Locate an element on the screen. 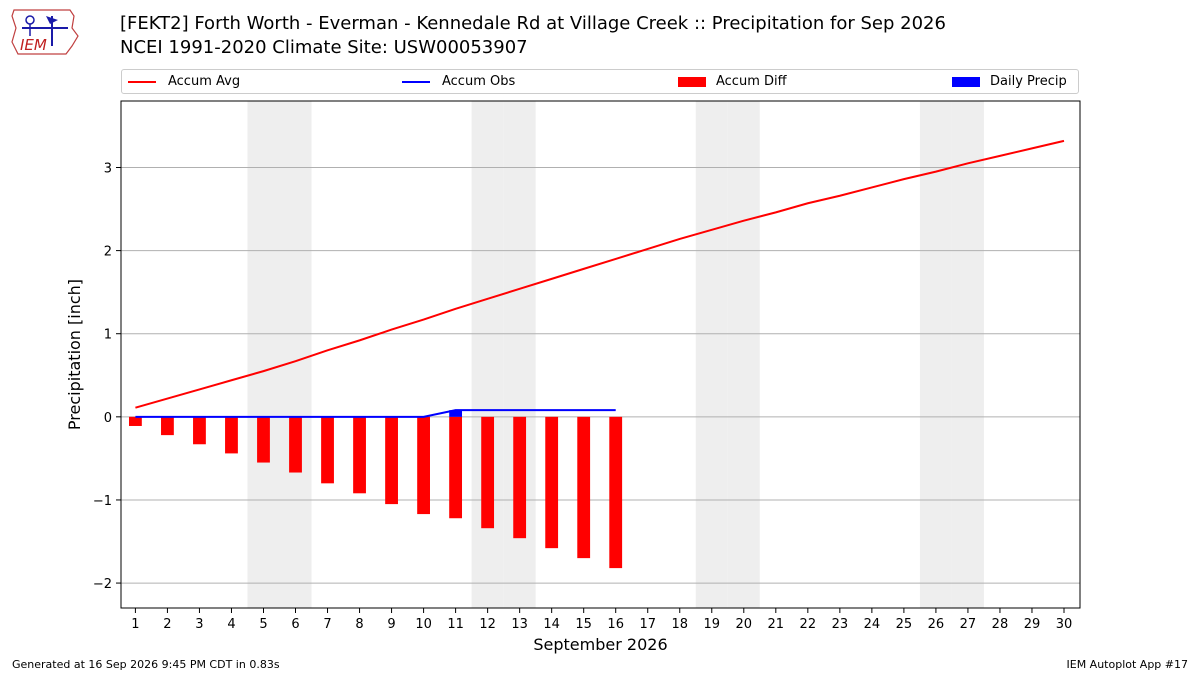  x-tick-label: 1 is located at coordinates (135, 624).